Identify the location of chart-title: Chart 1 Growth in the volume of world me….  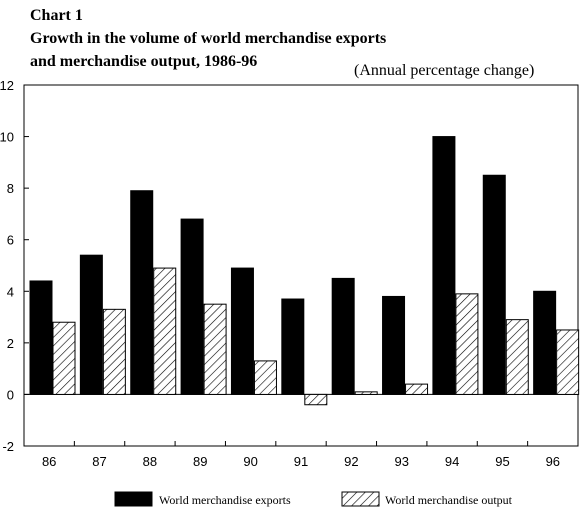
(208, 38).